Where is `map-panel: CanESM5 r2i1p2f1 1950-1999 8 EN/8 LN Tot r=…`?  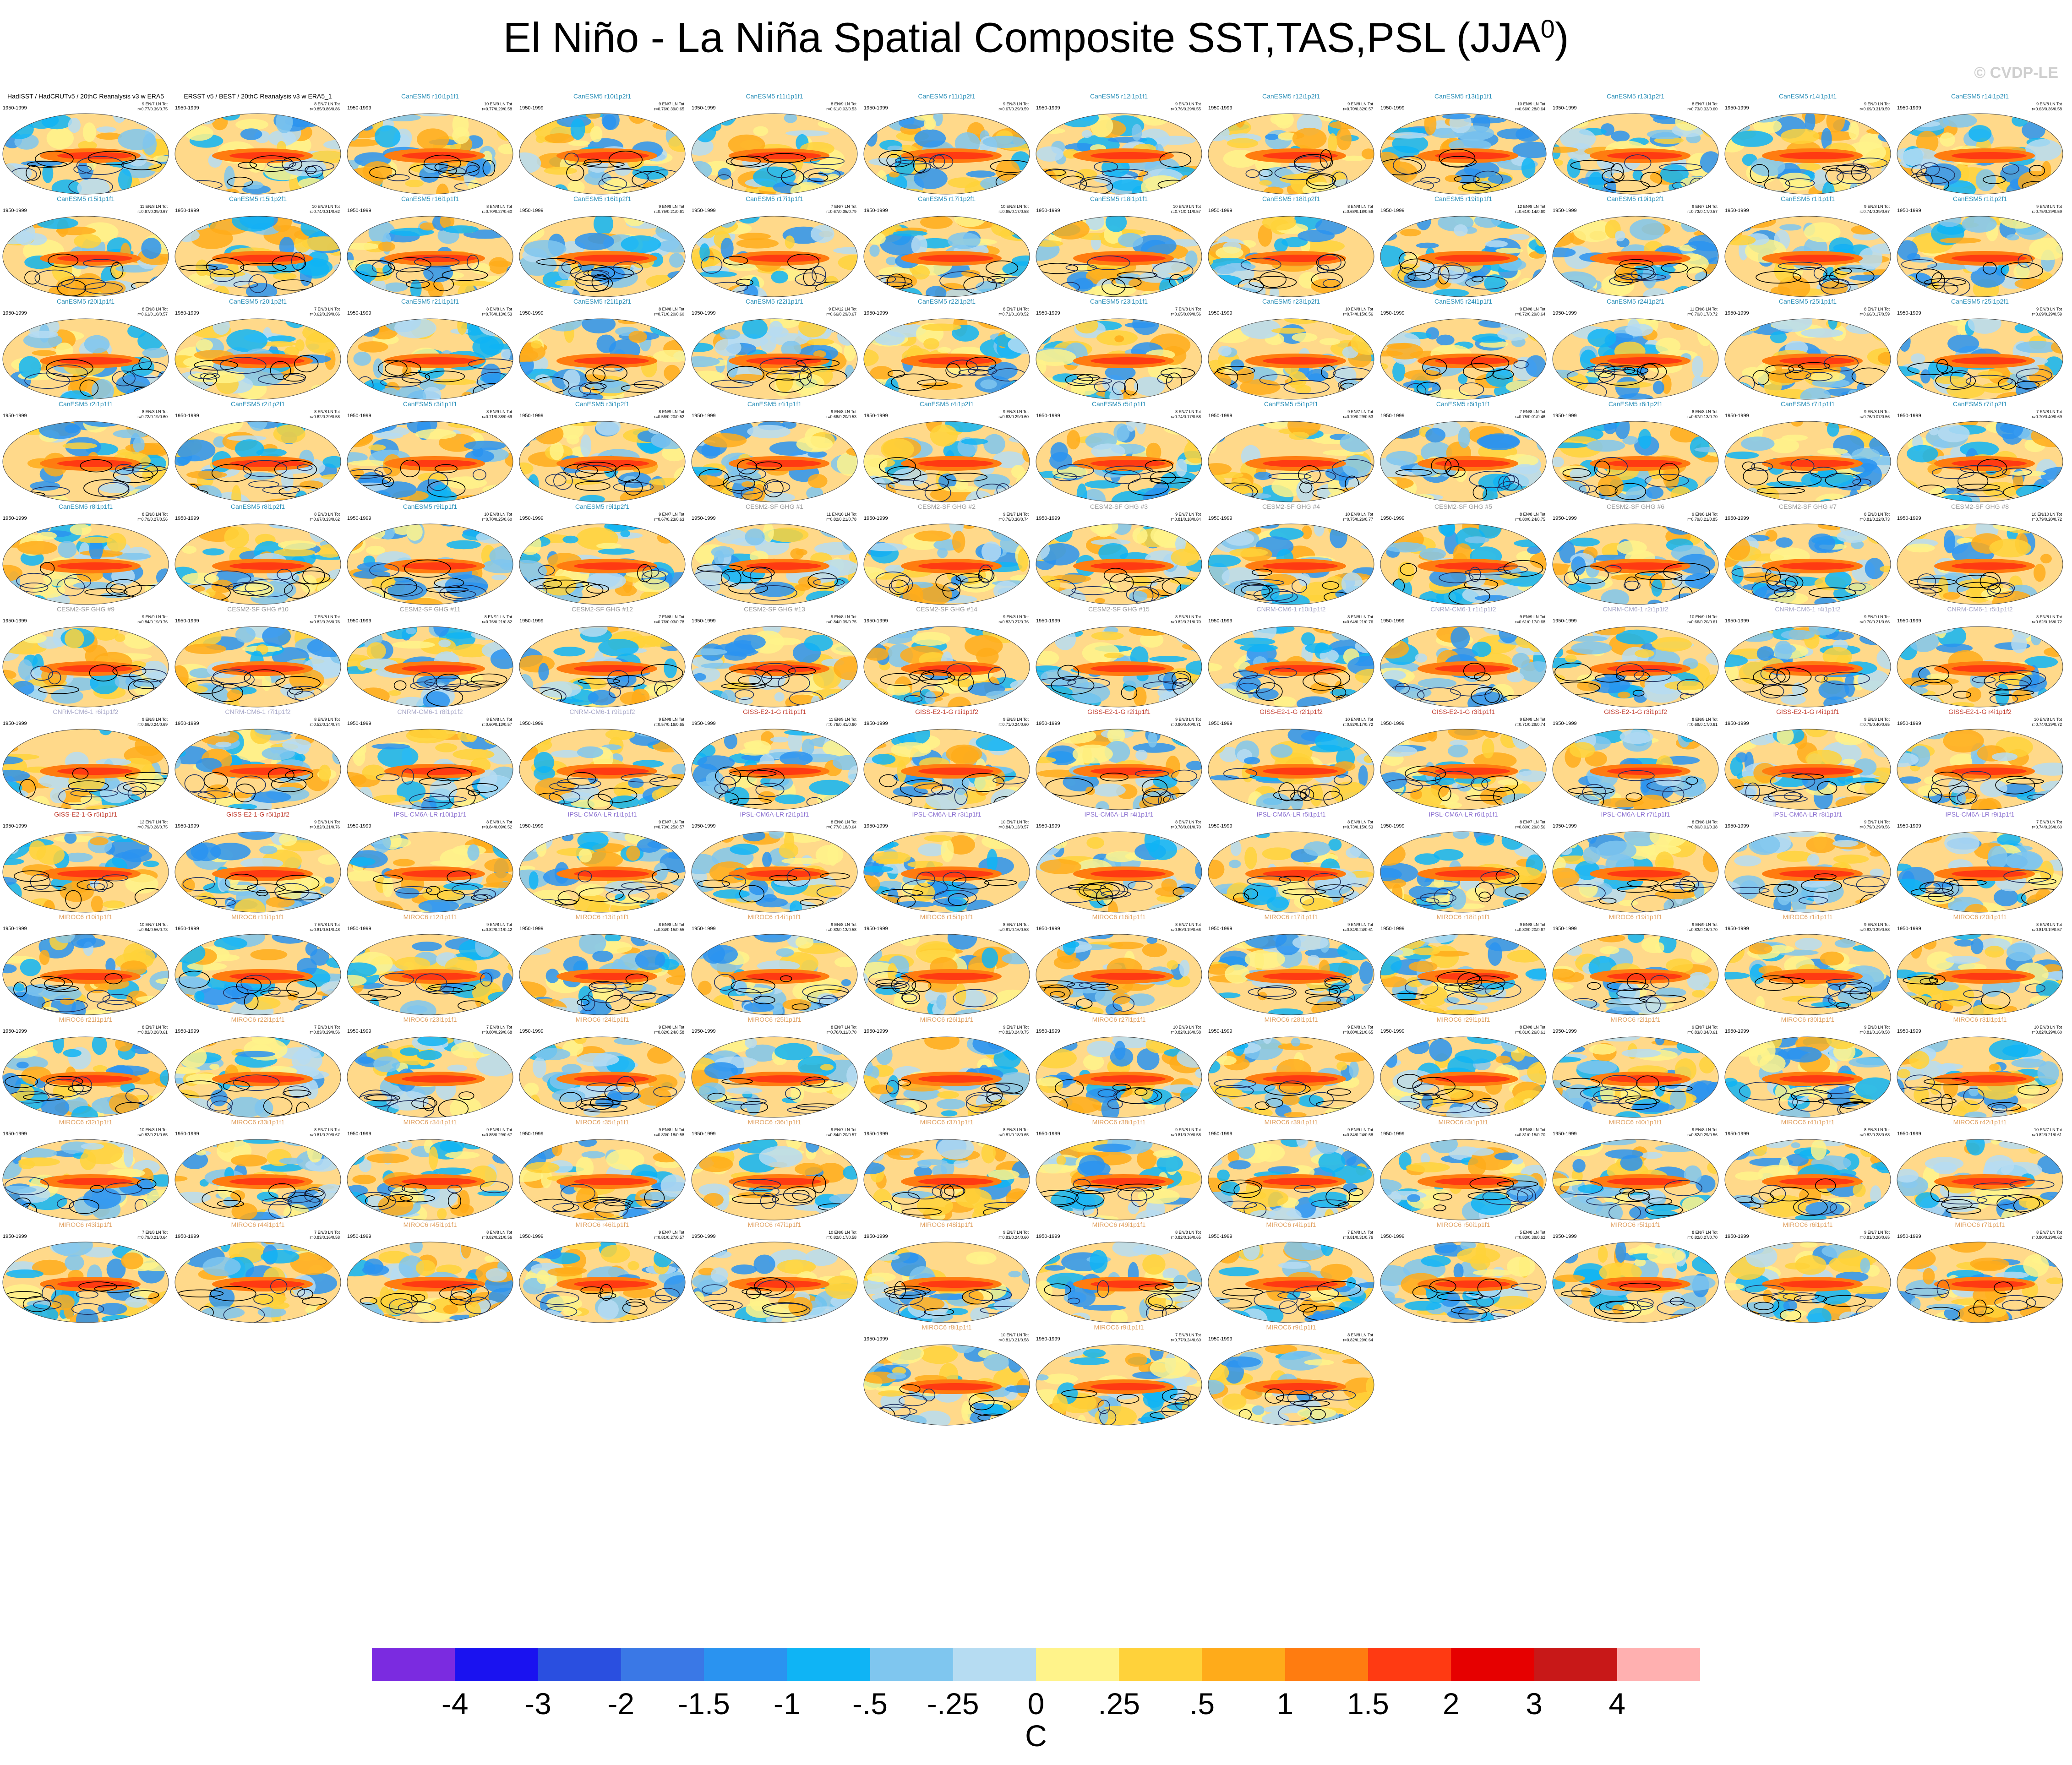
map-panel: CanESM5 r2i1p2f1 1950-1999 8 EN/8 LN Tot r=… is located at coordinates (258, 468).